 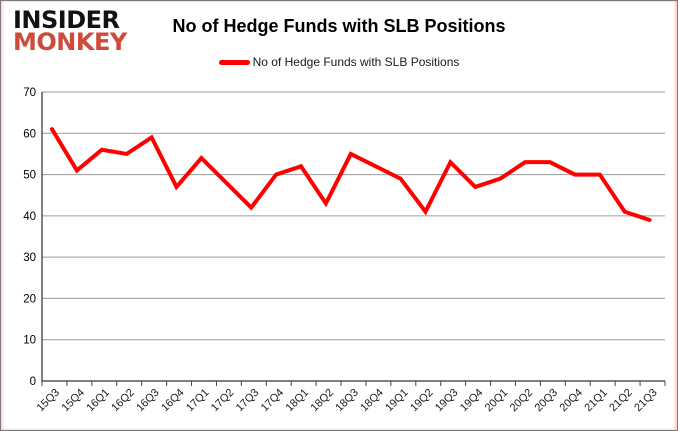 I want to click on insider-monkey-logo: INSIDER MONKEY, so click(x=70, y=31).